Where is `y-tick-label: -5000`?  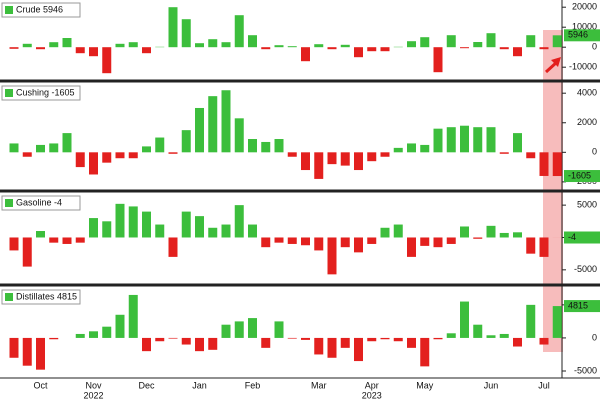 y-tick-label: -5000 is located at coordinates (585, 269).